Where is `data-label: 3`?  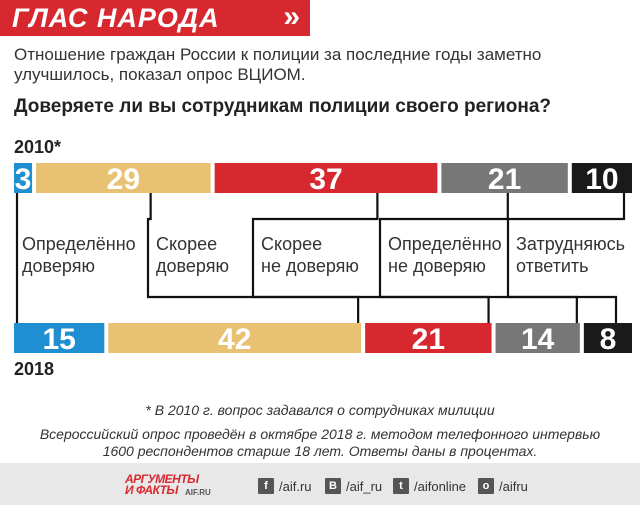 data-label: 3 is located at coordinates (23, 179).